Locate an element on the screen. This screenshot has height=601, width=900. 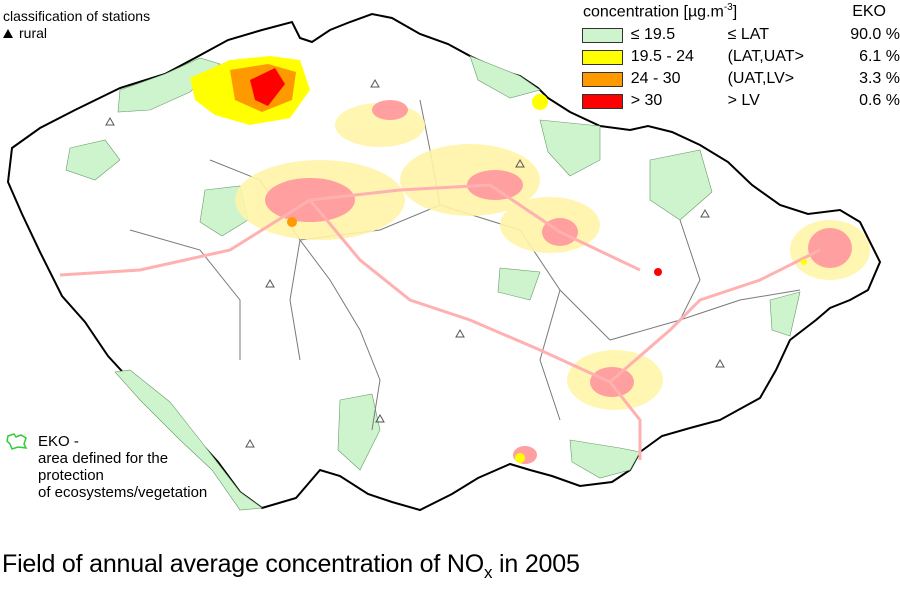
legend-row: > 30 > LV 0.6 % is located at coordinates (741, 101).